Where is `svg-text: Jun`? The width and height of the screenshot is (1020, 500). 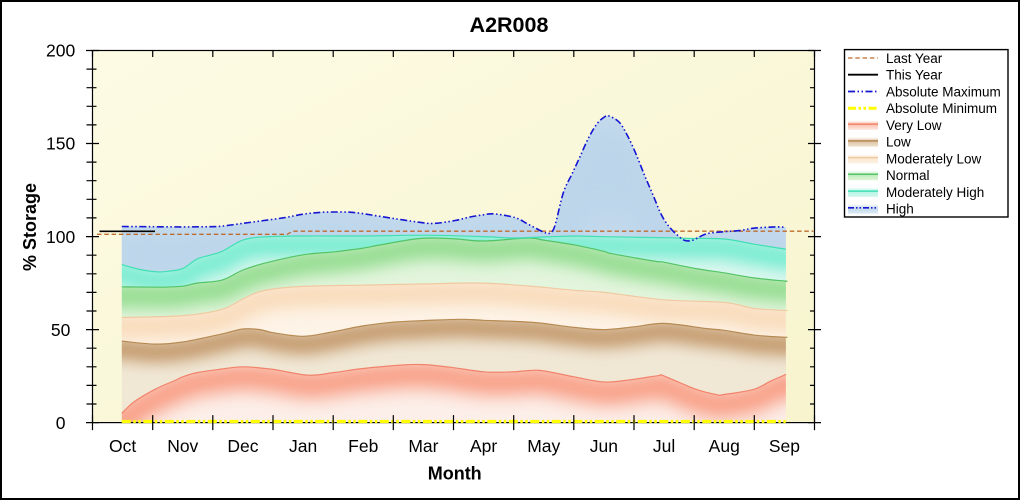
svg-text: Jun is located at coordinates (604, 446).